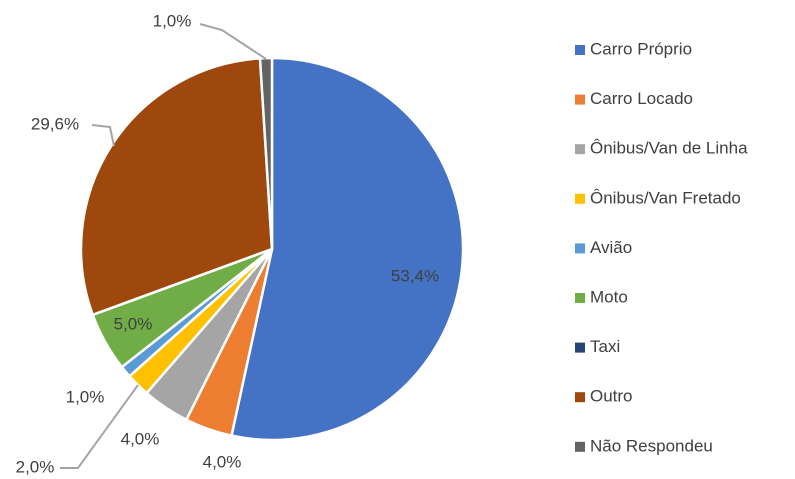  What do you see at coordinates (611, 396) in the screenshot?
I see `legend-label: Outro` at bounding box center [611, 396].